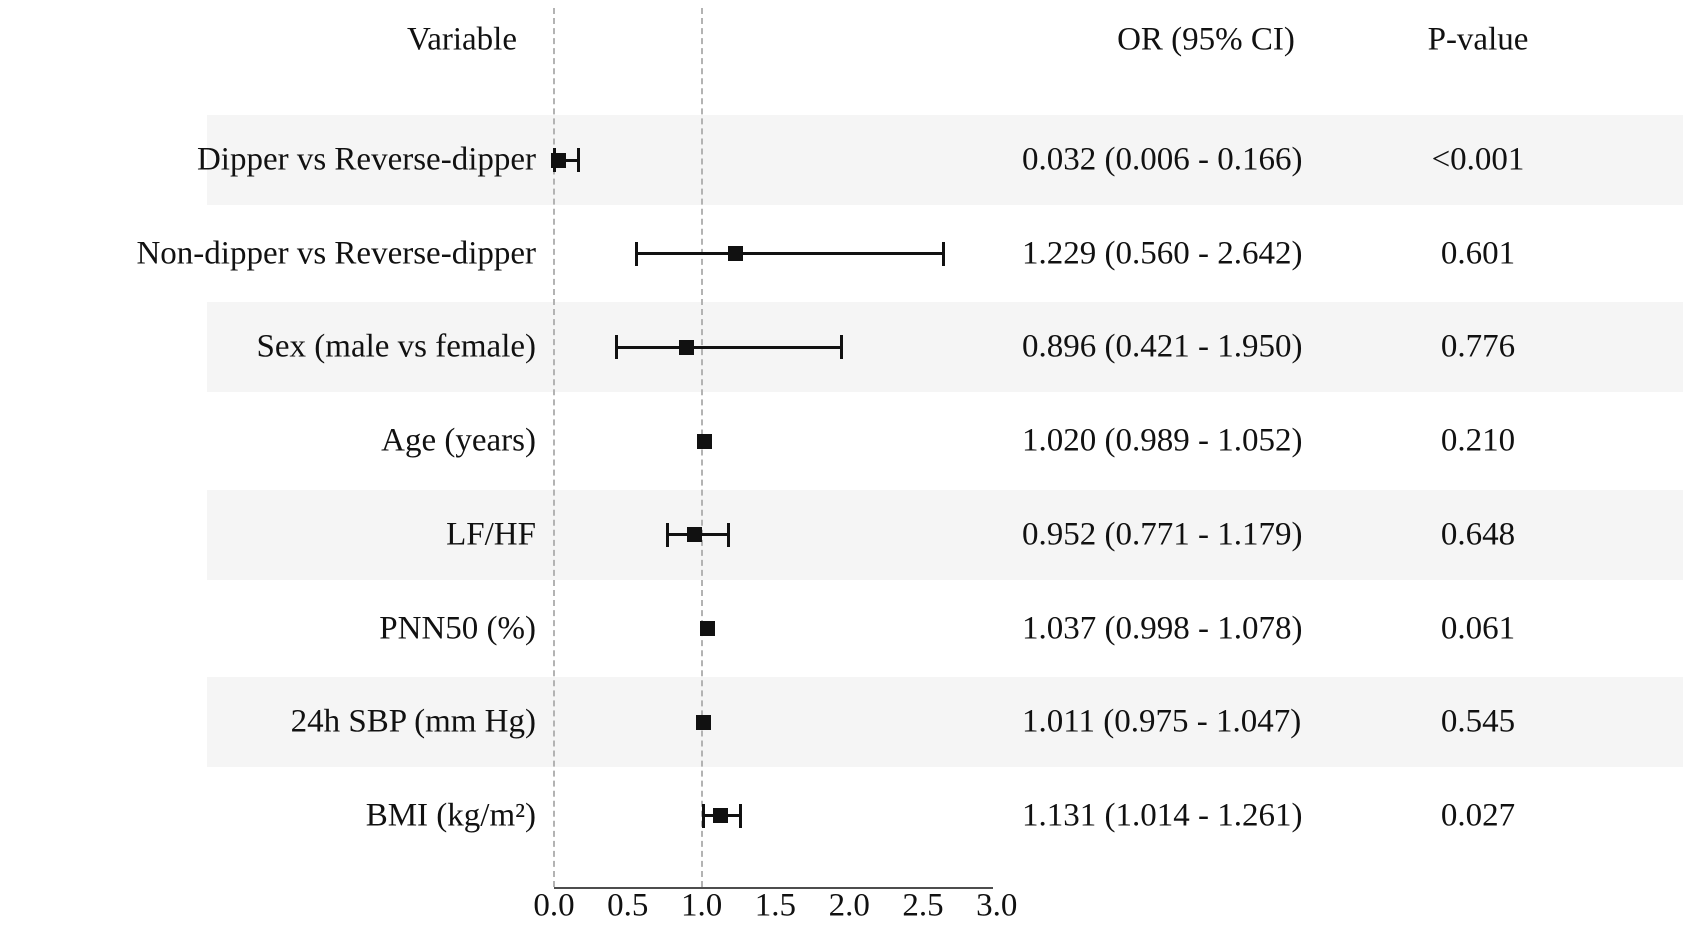 The height and width of the screenshot is (926, 1706). Describe the element at coordinates (1206, 39) in the screenshot. I see `column-header-or-ci: OR (95% CI)` at that location.